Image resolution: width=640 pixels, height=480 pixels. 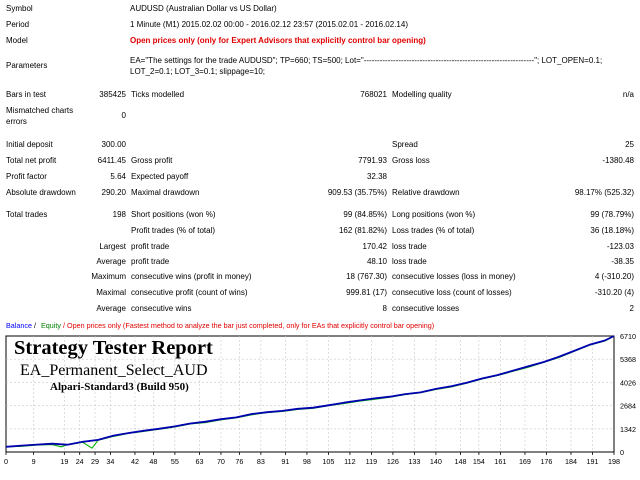 I want to click on report-row: Profit factor 5.64 Expected payoff 32.38, so click(x=320, y=178).